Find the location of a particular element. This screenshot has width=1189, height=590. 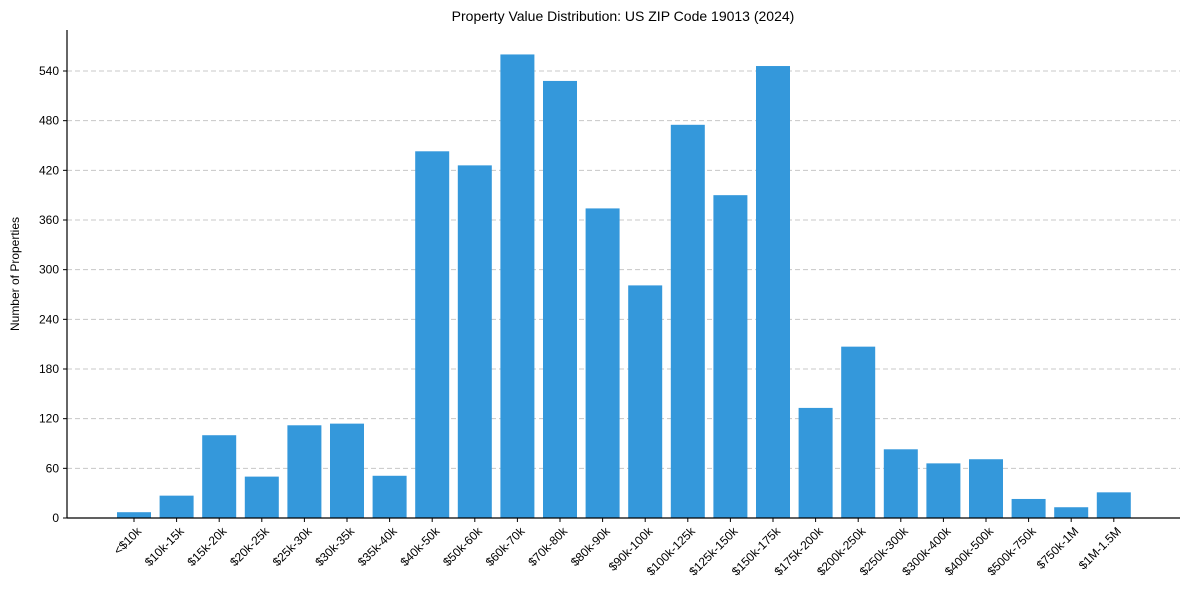

x-tick-label: $10k-15k is located at coordinates (165, 547).